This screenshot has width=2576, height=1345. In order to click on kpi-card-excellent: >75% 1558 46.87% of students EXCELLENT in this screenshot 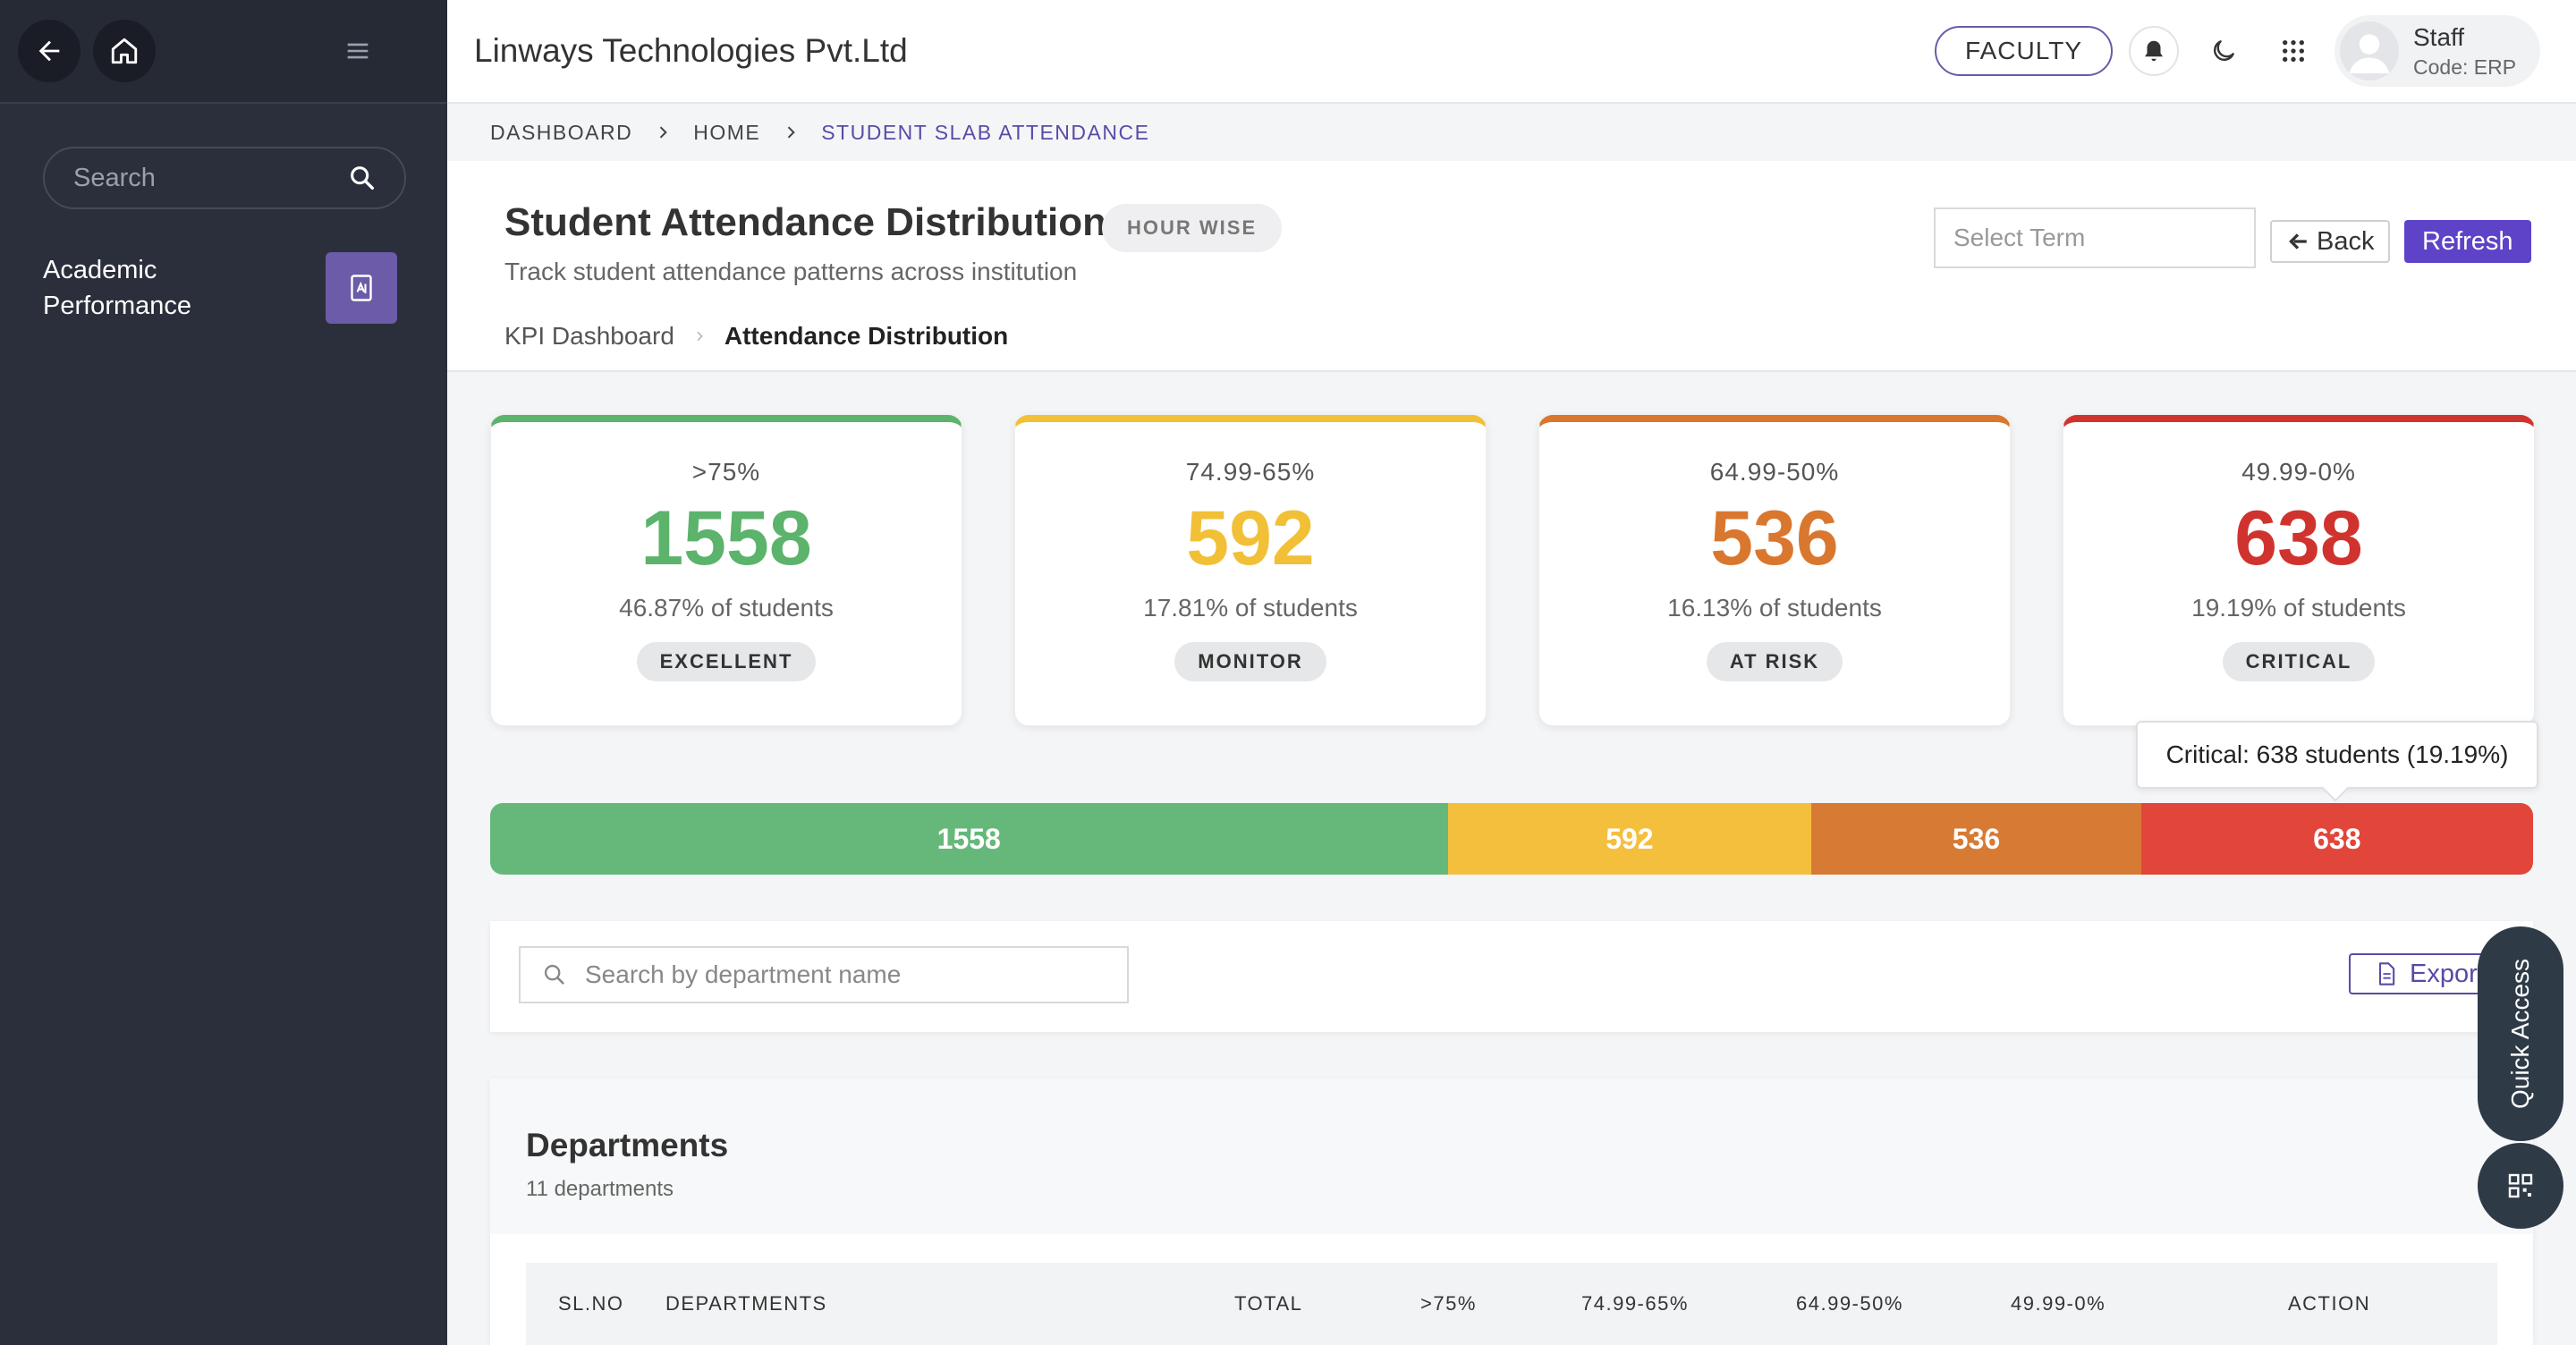, I will do `click(726, 570)`.